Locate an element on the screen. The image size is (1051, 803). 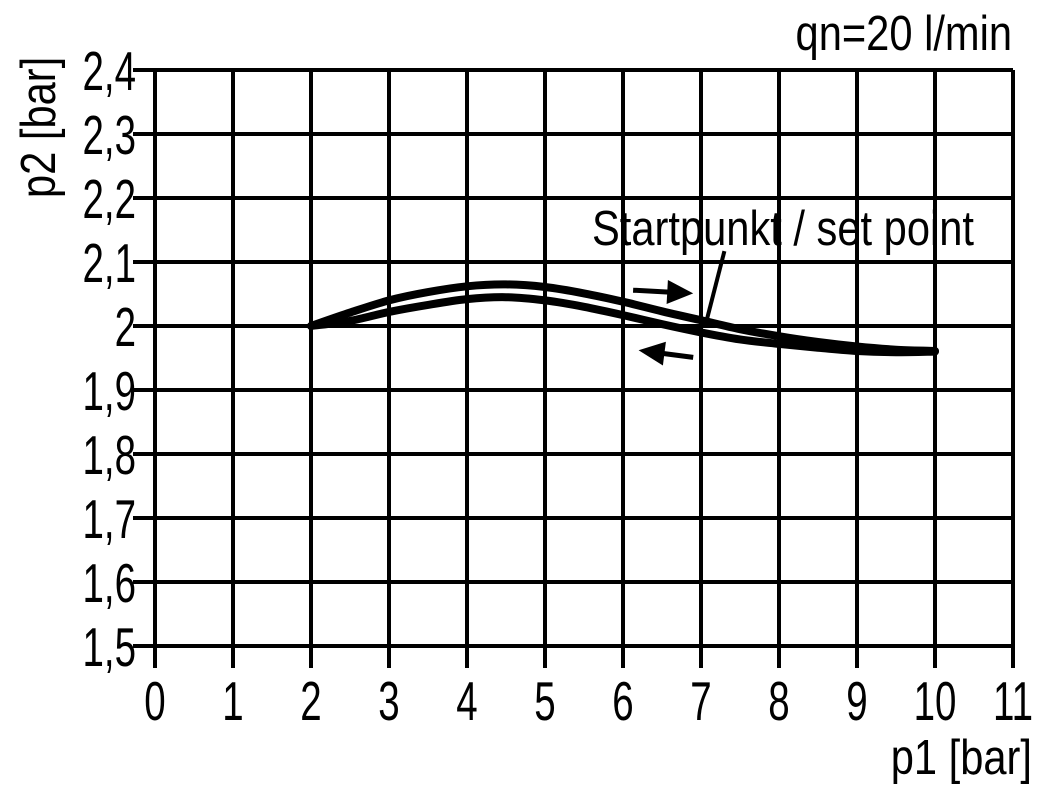
y-tick-label: 1,6 is located at coordinates (109, 583).